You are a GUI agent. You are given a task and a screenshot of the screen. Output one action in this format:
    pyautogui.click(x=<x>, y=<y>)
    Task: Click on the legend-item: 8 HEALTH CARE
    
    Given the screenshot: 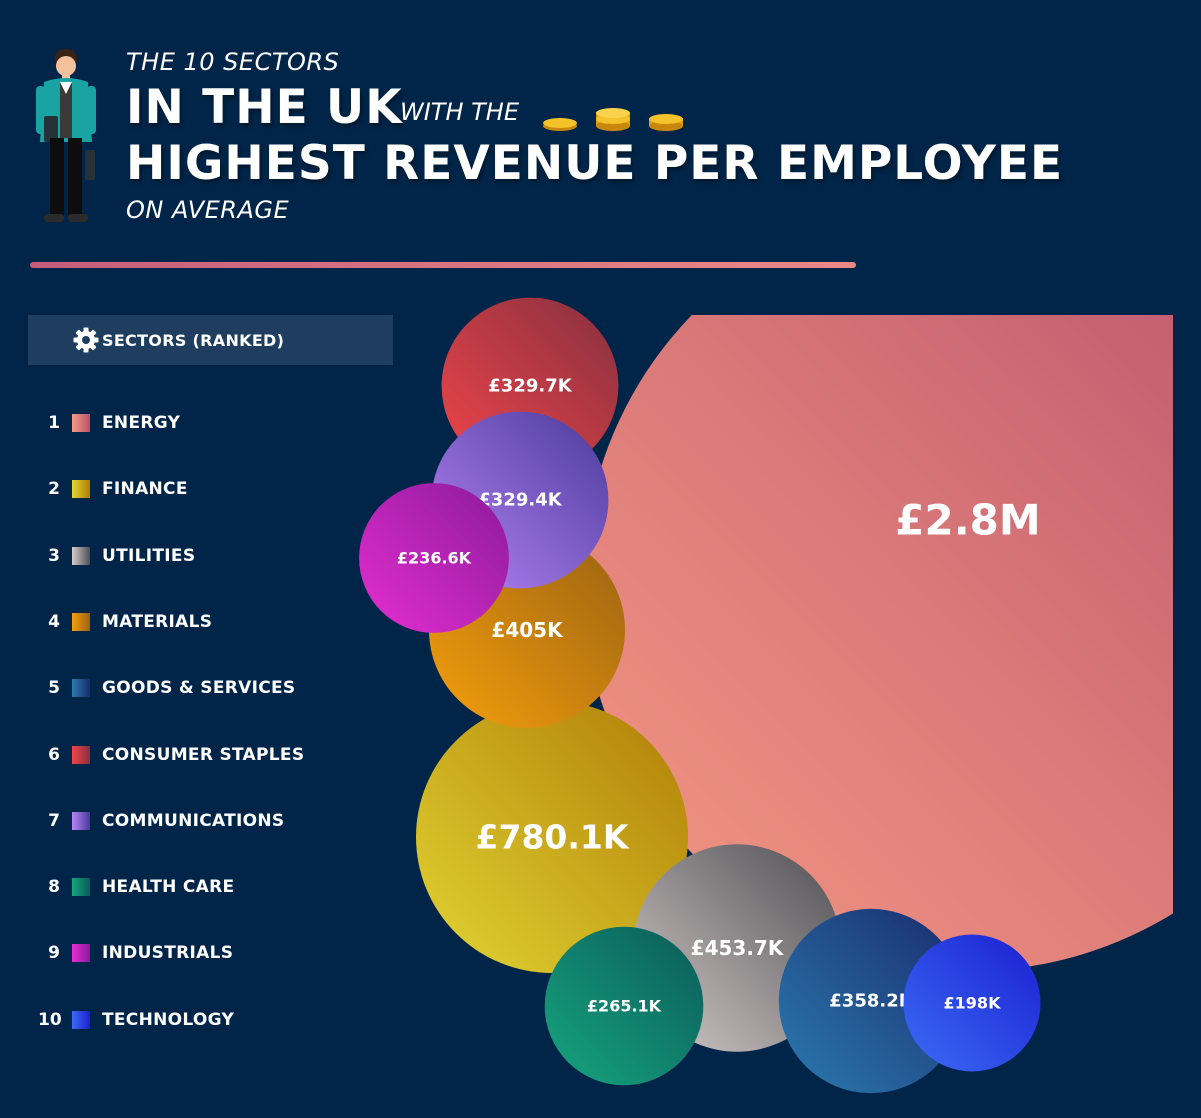 What is the action you would take?
    pyautogui.click(x=208, y=887)
    